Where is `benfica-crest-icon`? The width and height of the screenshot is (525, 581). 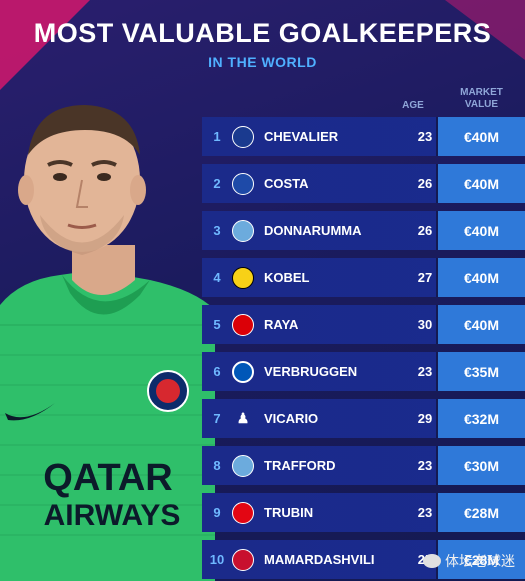
benfica-crest-icon is located at coordinates (243, 512).